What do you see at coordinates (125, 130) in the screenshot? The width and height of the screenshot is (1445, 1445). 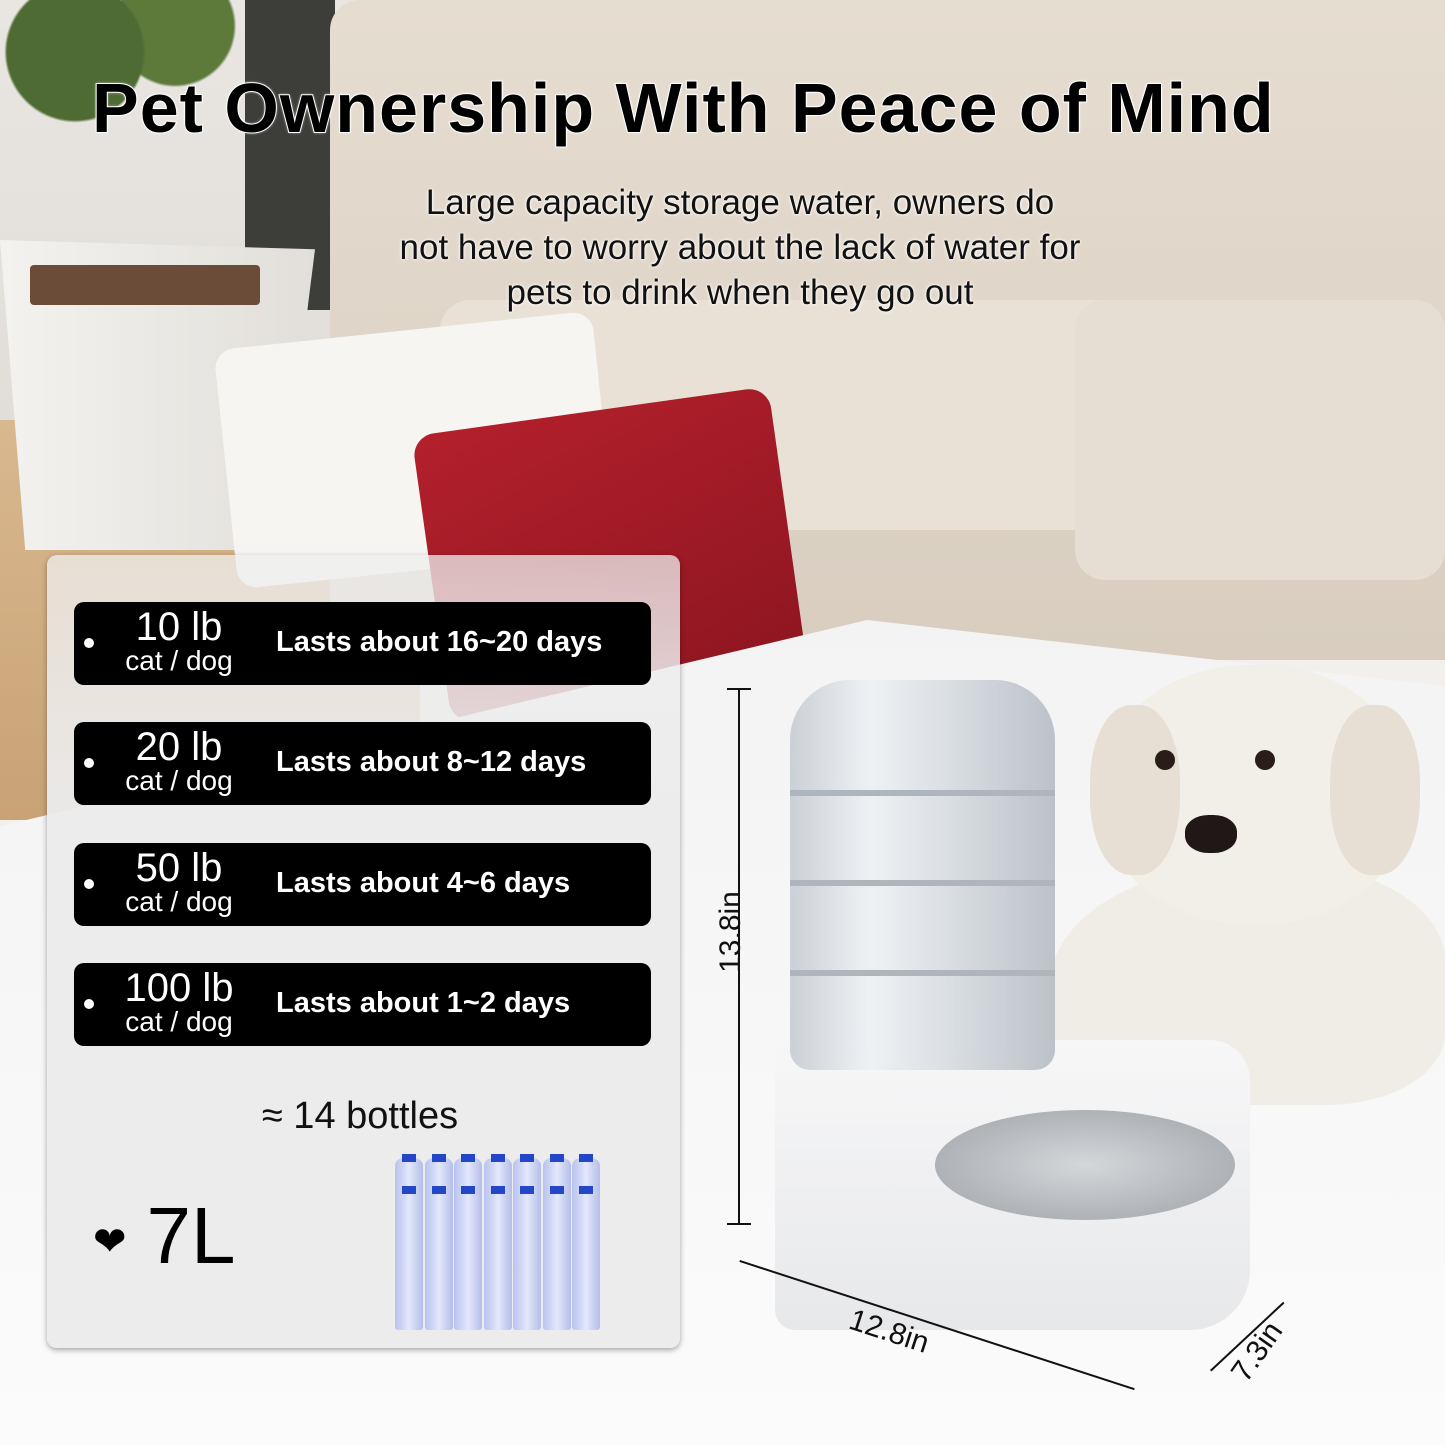 I see `plant` at bounding box center [125, 130].